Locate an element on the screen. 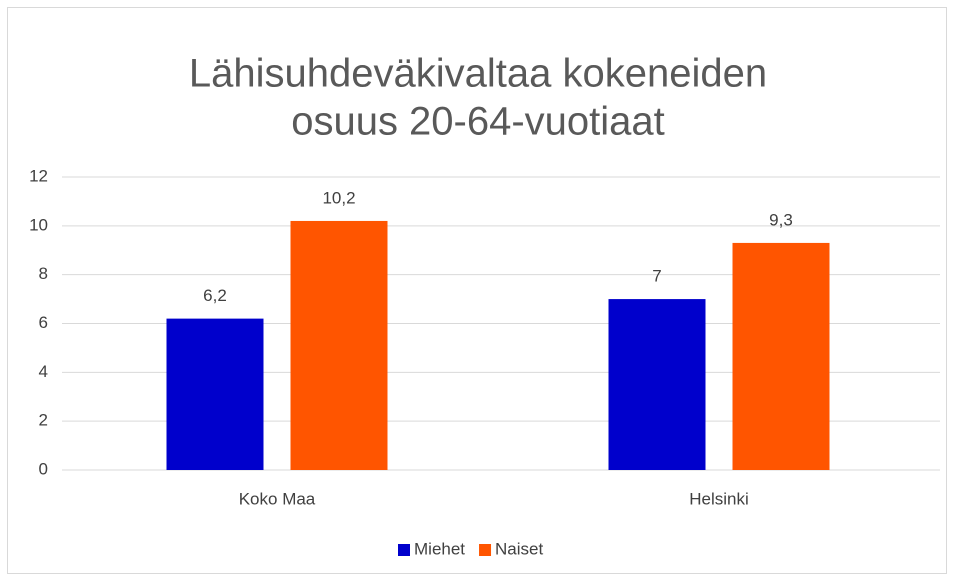 This screenshot has width=955, height=581. x-tick-label: Koko Maa is located at coordinates (277, 498).